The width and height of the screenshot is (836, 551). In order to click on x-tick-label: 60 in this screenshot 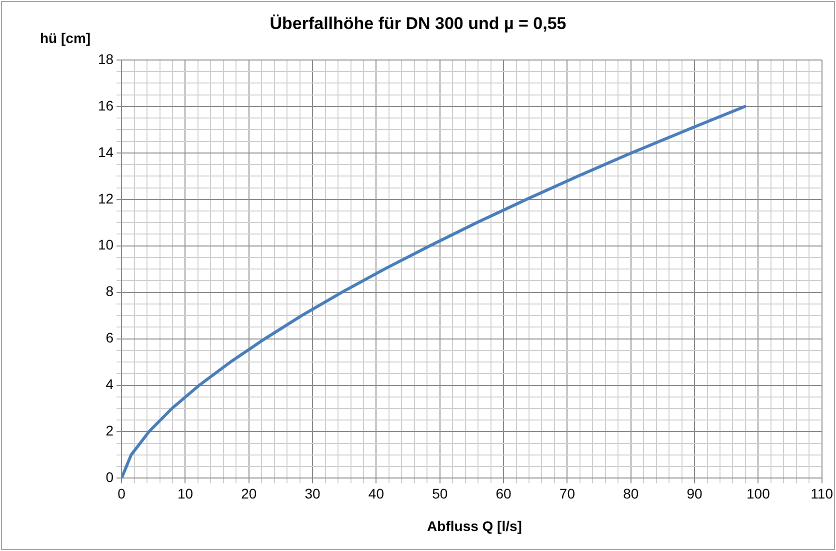, I will do `click(504, 493)`.